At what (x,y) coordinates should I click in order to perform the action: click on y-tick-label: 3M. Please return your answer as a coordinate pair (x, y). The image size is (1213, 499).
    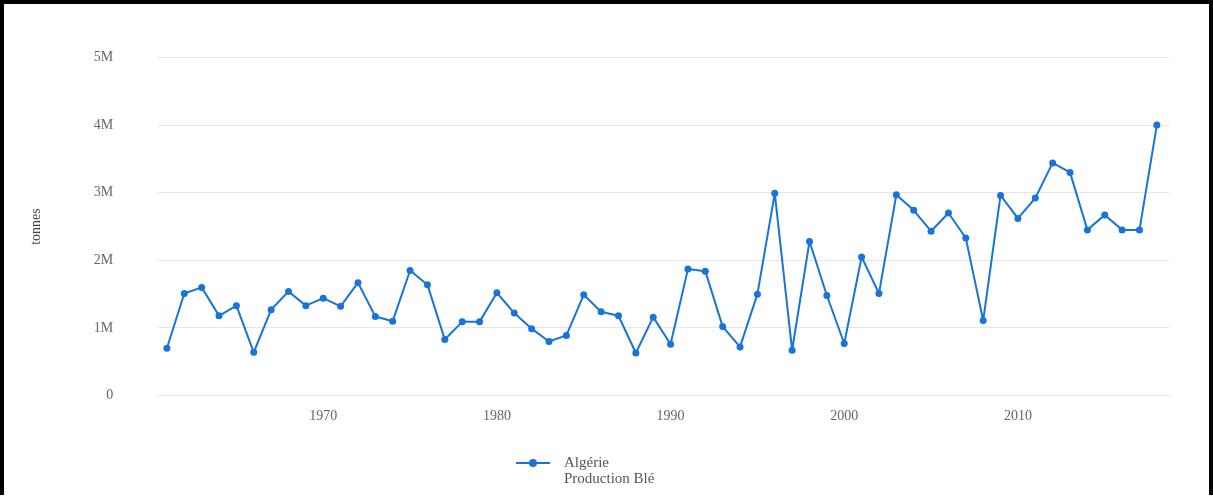
    Looking at the image, I should click on (103, 192).